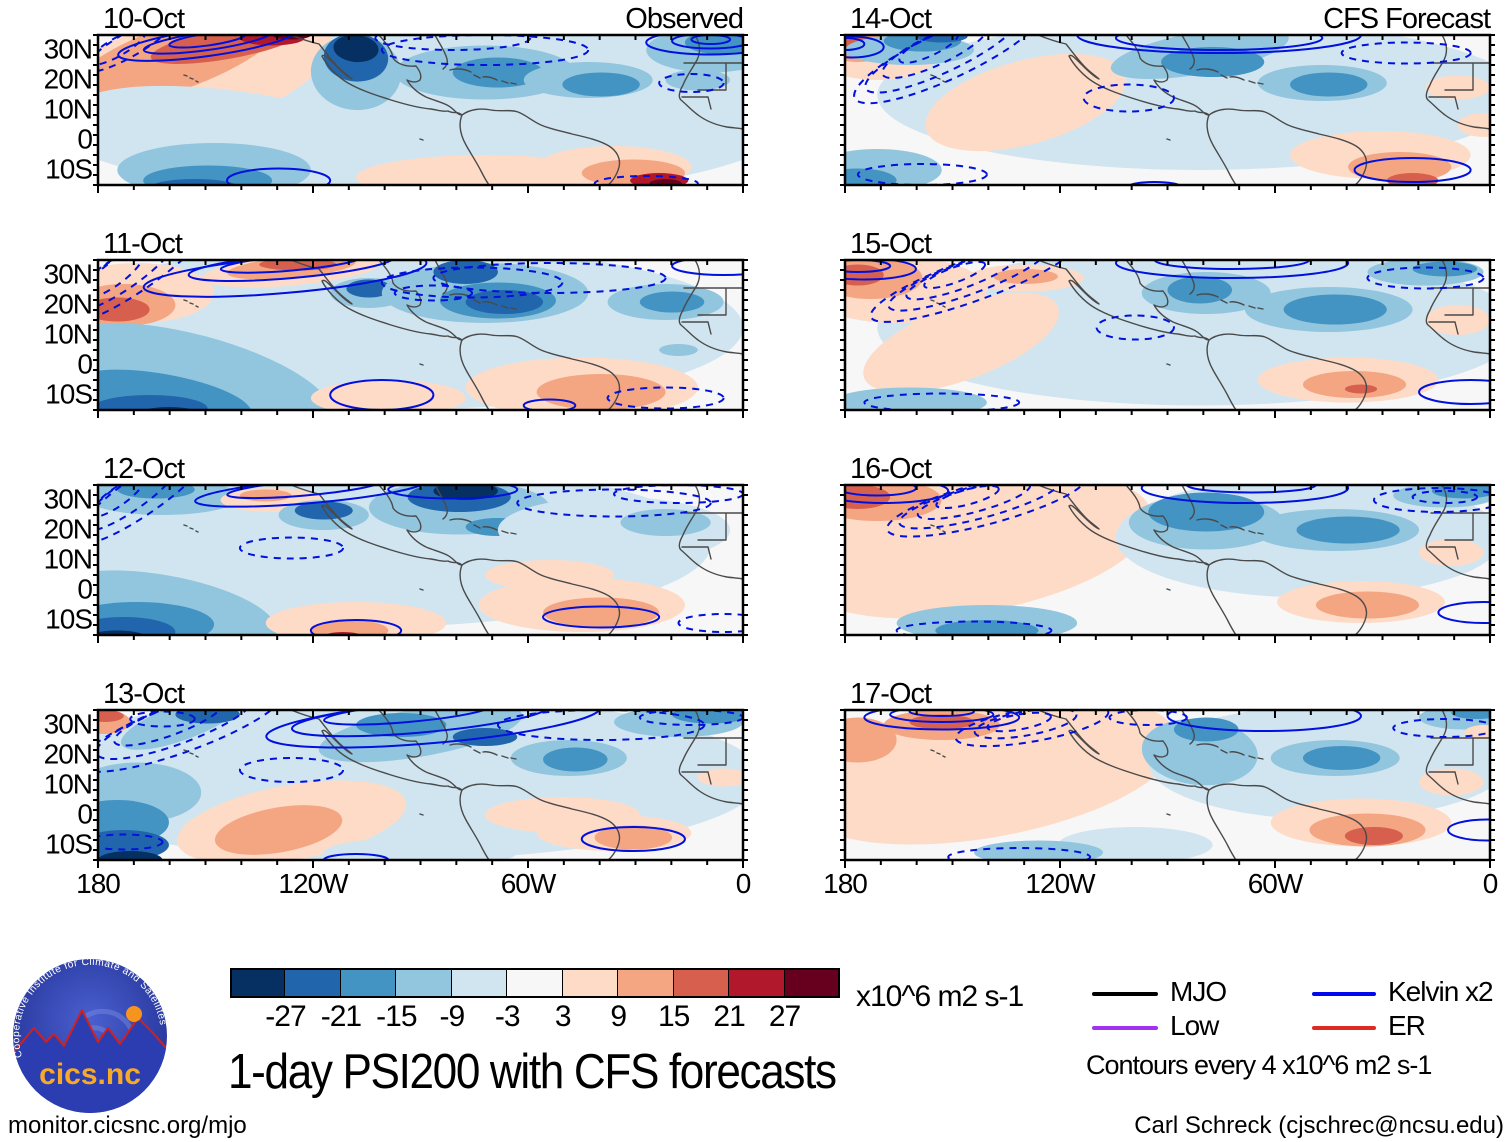 Image resolution: width=1510 pixels, height=1142 pixels. Describe the element at coordinates (618, 1016) in the screenshot. I see `colorbar-tick-label: 9` at that location.